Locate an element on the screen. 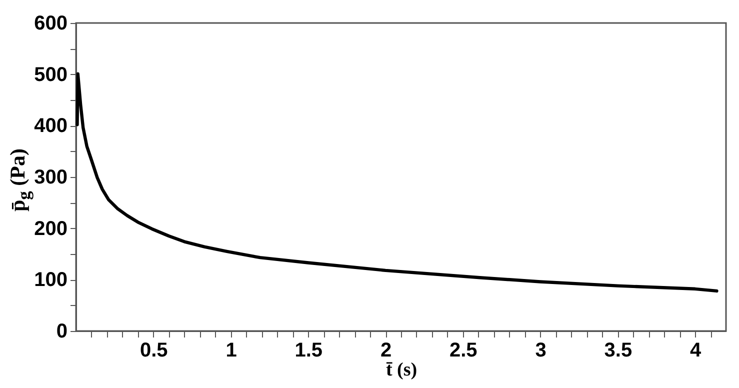 This screenshot has height=388, width=739. y-tick-label: 100 is located at coordinates (51, 280).